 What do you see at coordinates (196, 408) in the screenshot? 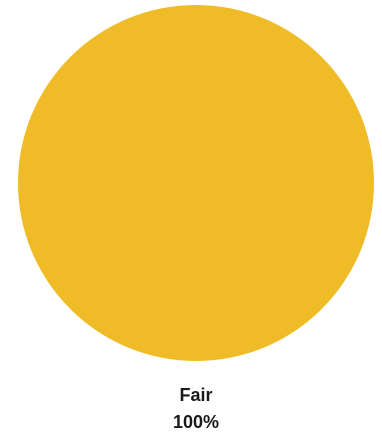
I see `pie-labels: Fair 100%` at bounding box center [196, 408].